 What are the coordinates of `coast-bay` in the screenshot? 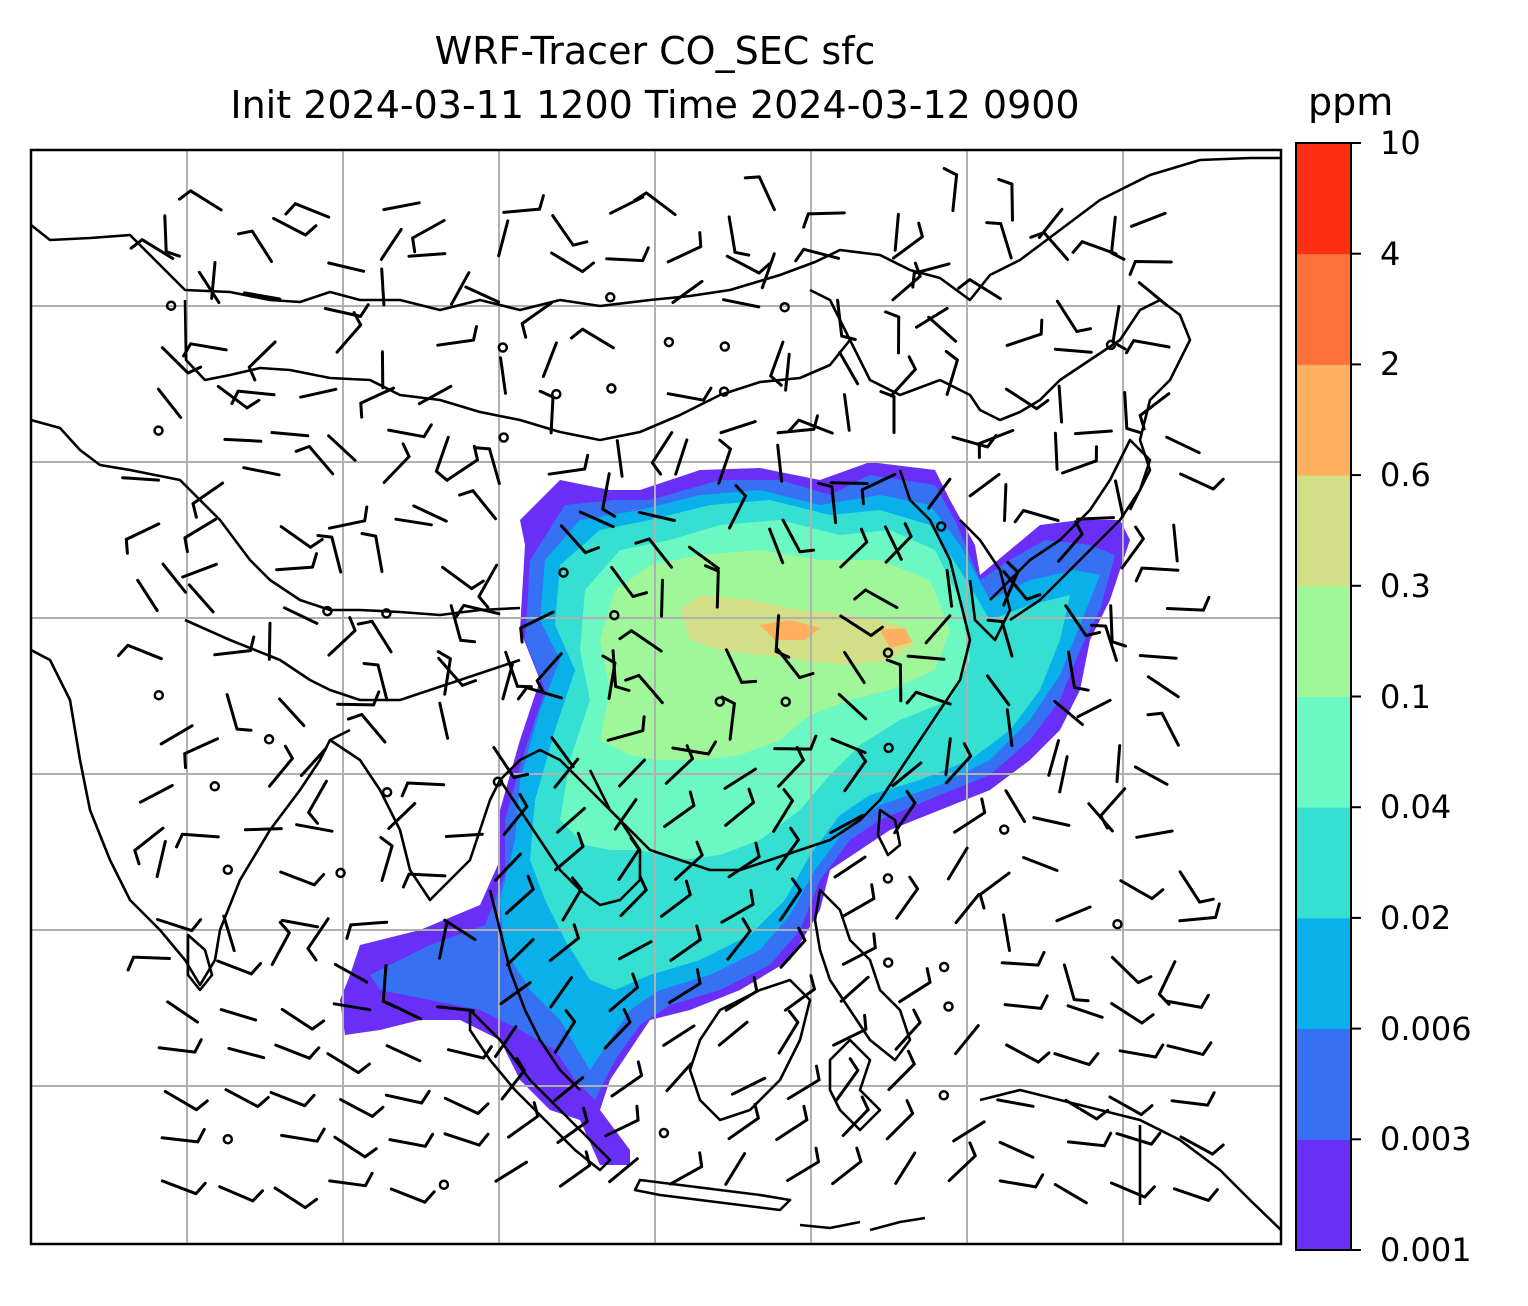 It's located at (415, 820).